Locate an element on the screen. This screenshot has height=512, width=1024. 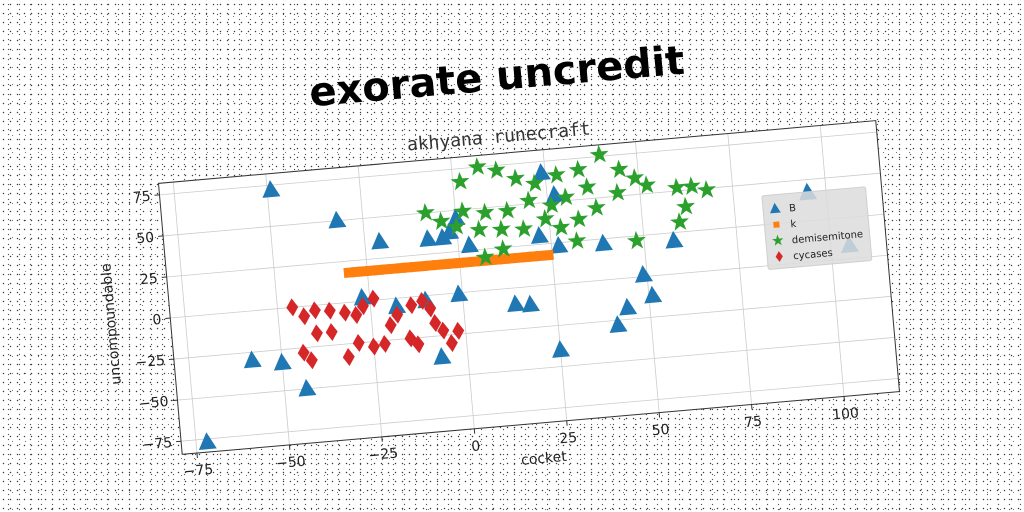
y-tick-label: 75 is located at coordinates (141, 197).